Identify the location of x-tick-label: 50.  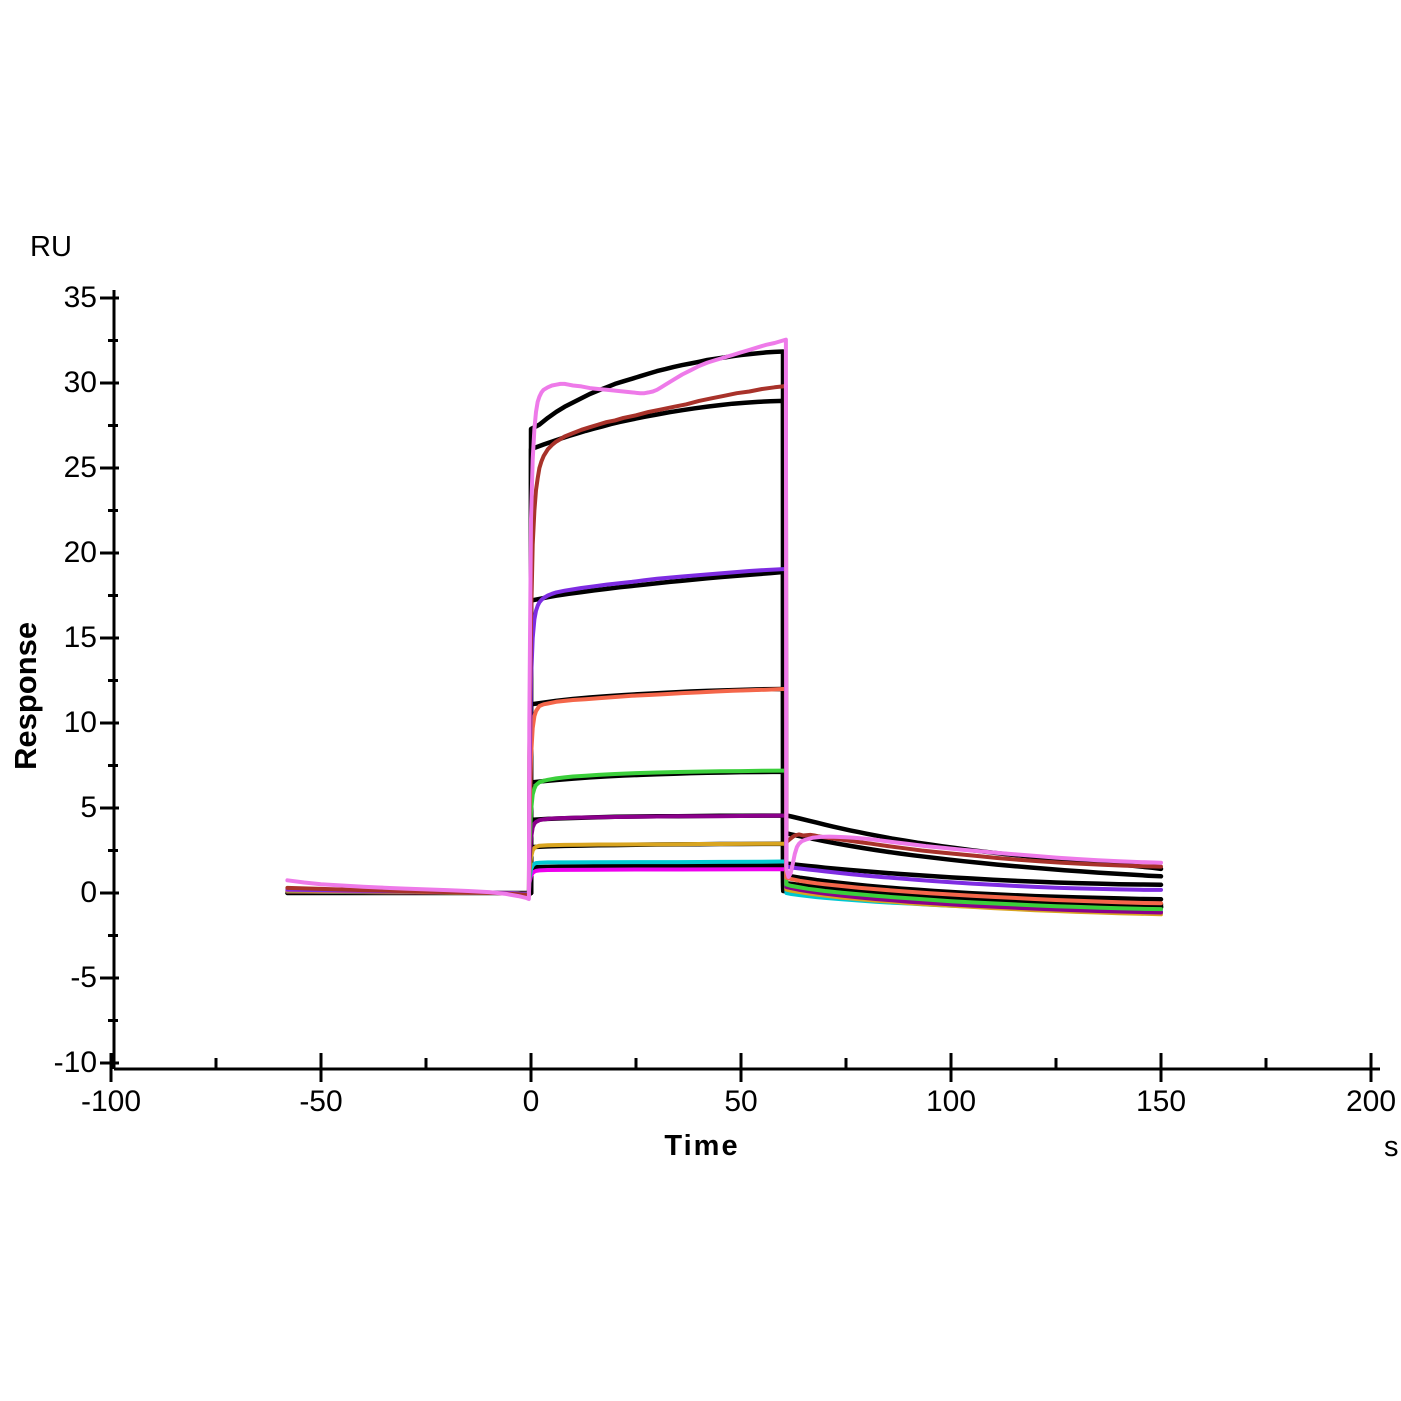
(741, 1101).